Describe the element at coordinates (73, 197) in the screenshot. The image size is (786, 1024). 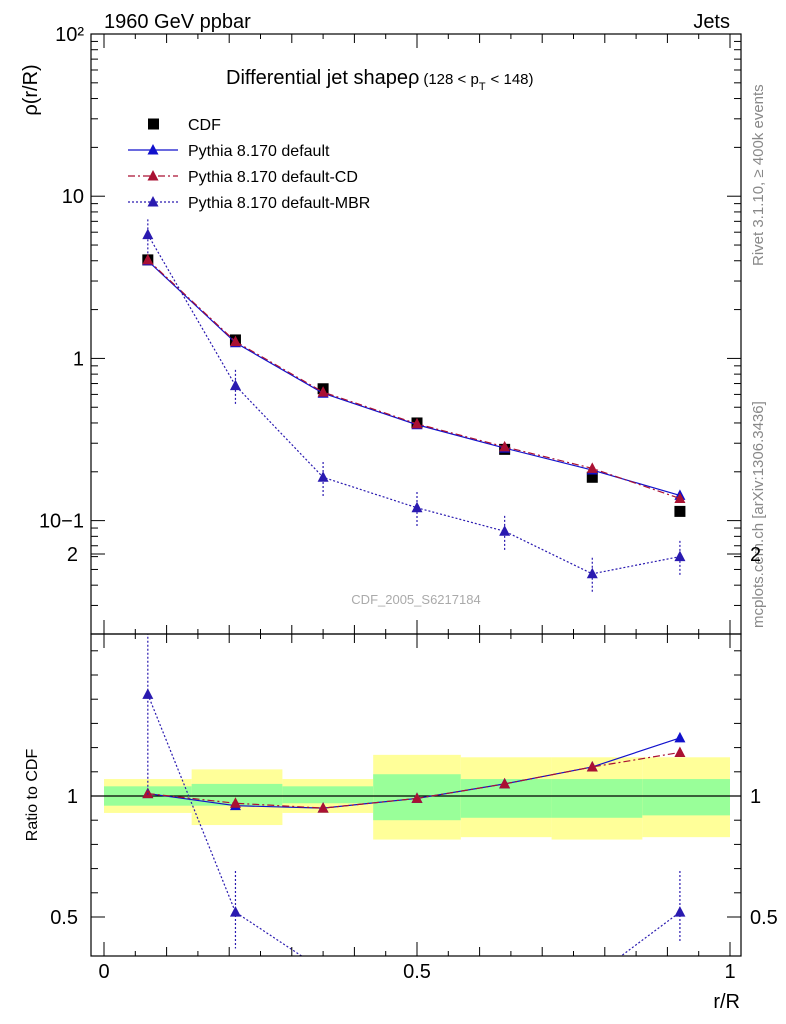
I see `y-tick-label: 10` at that location.